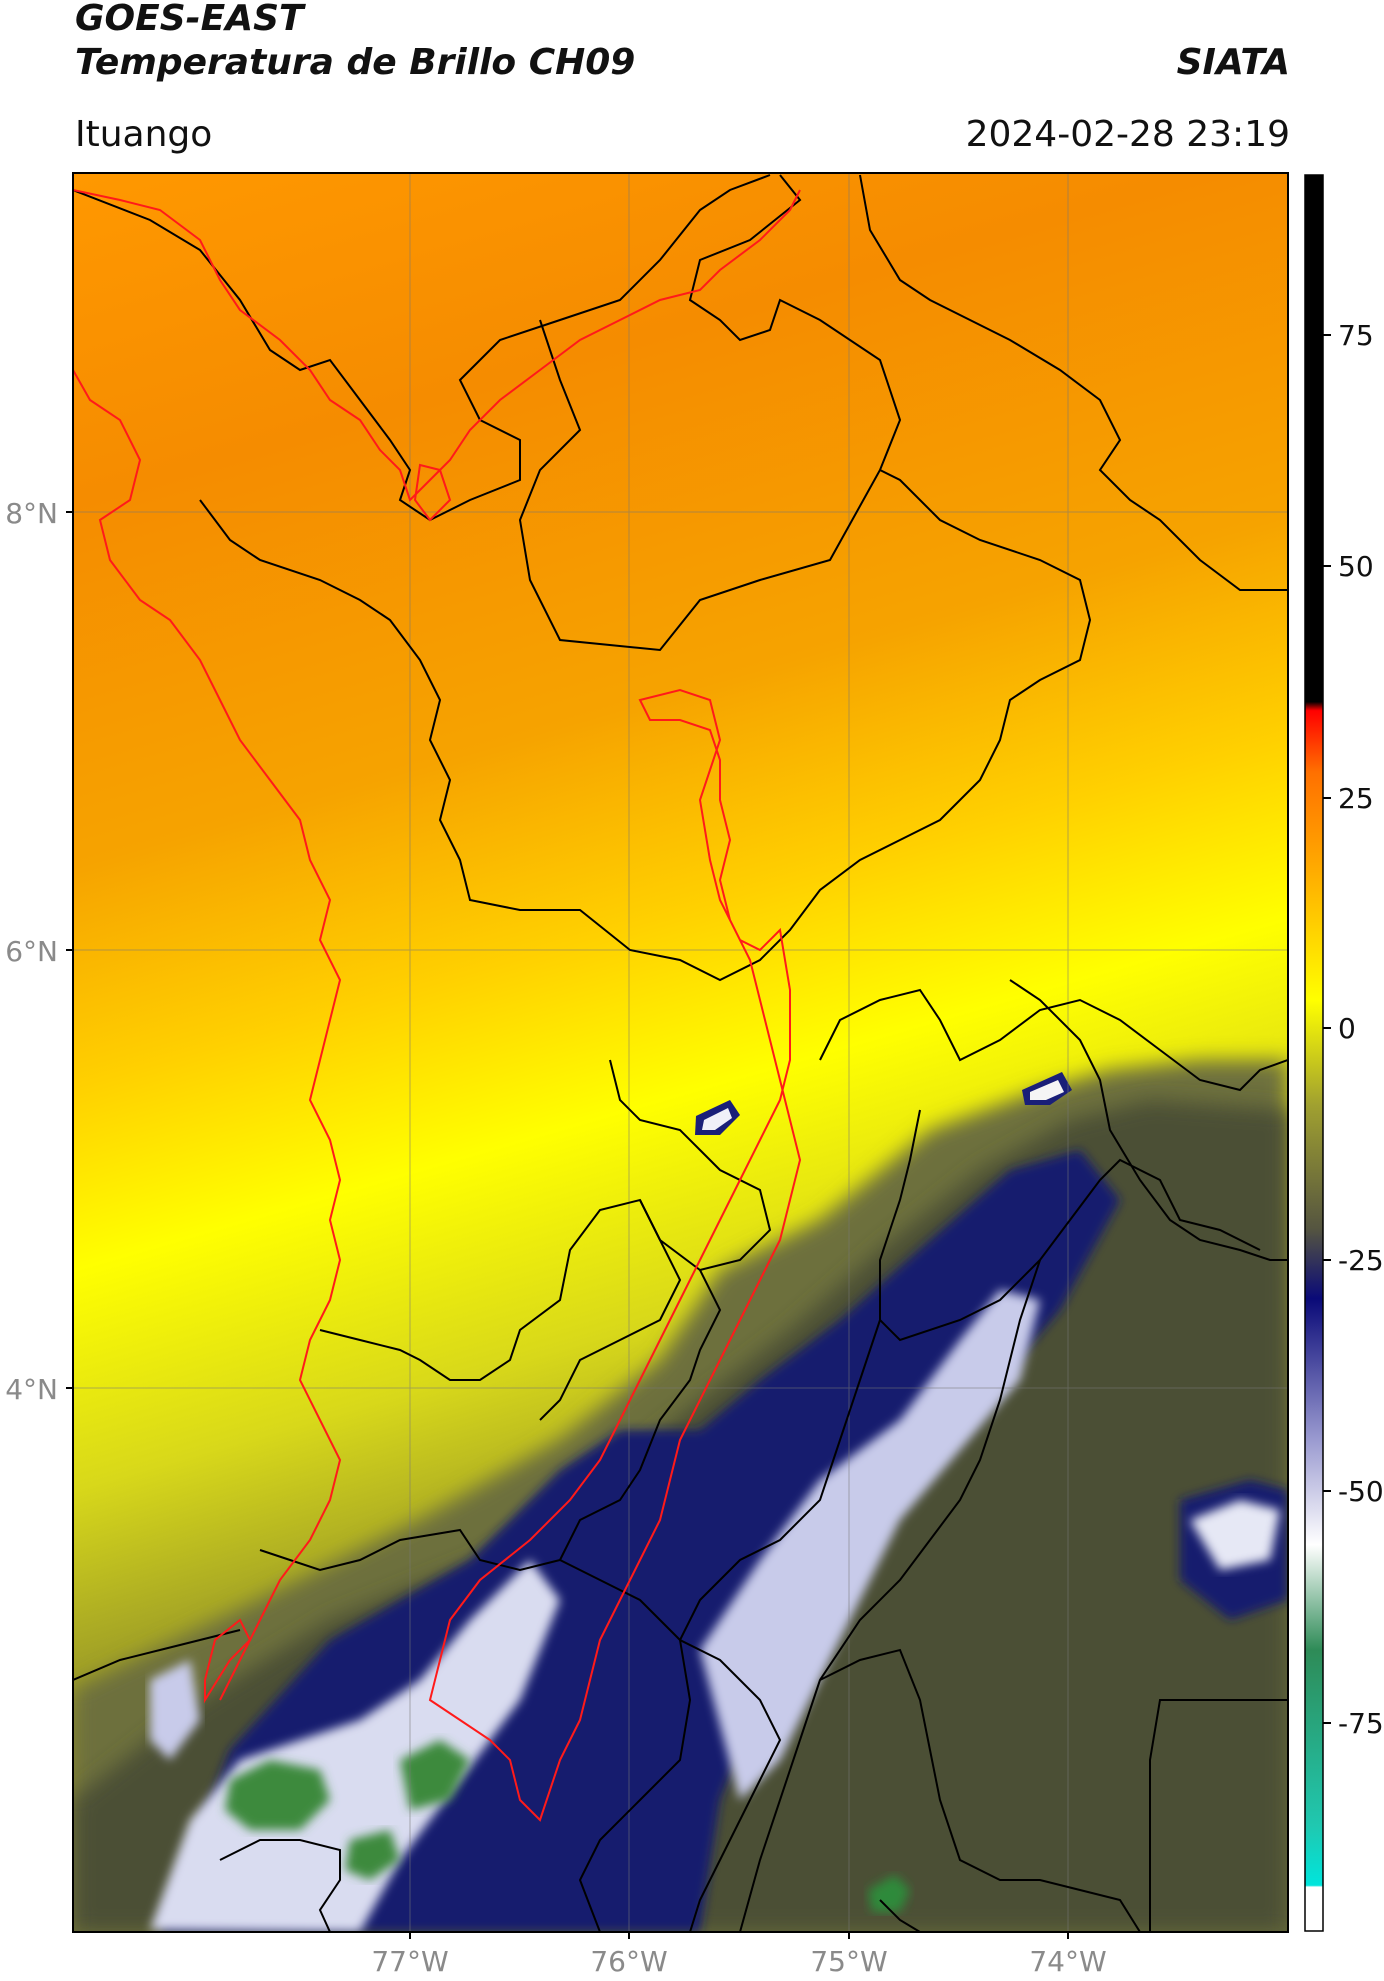 The height and width of the screenshot is (1981, 1384). Describe the element at coordinates (1347, 1028) in the screenshot. I see `colorbar-label-0: 0` at that location.